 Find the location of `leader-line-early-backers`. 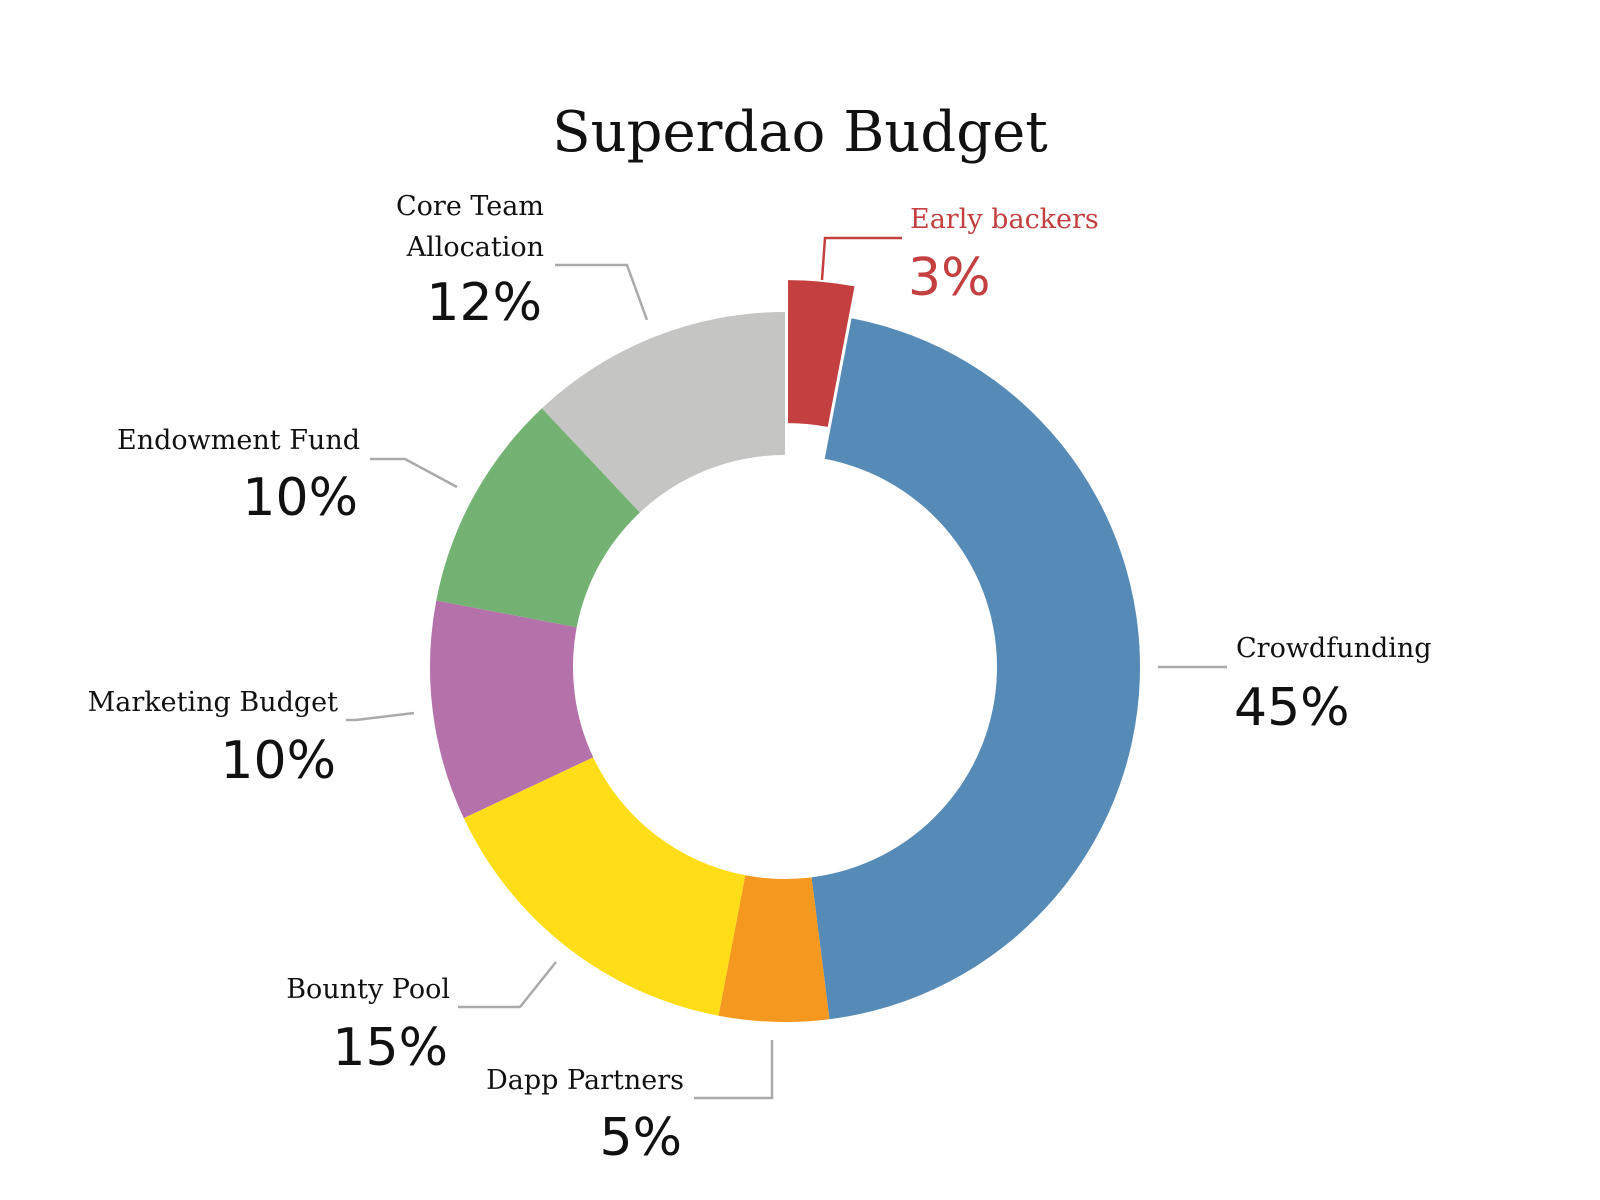

leader-line-early-backers is located at coordinates (861, 258).